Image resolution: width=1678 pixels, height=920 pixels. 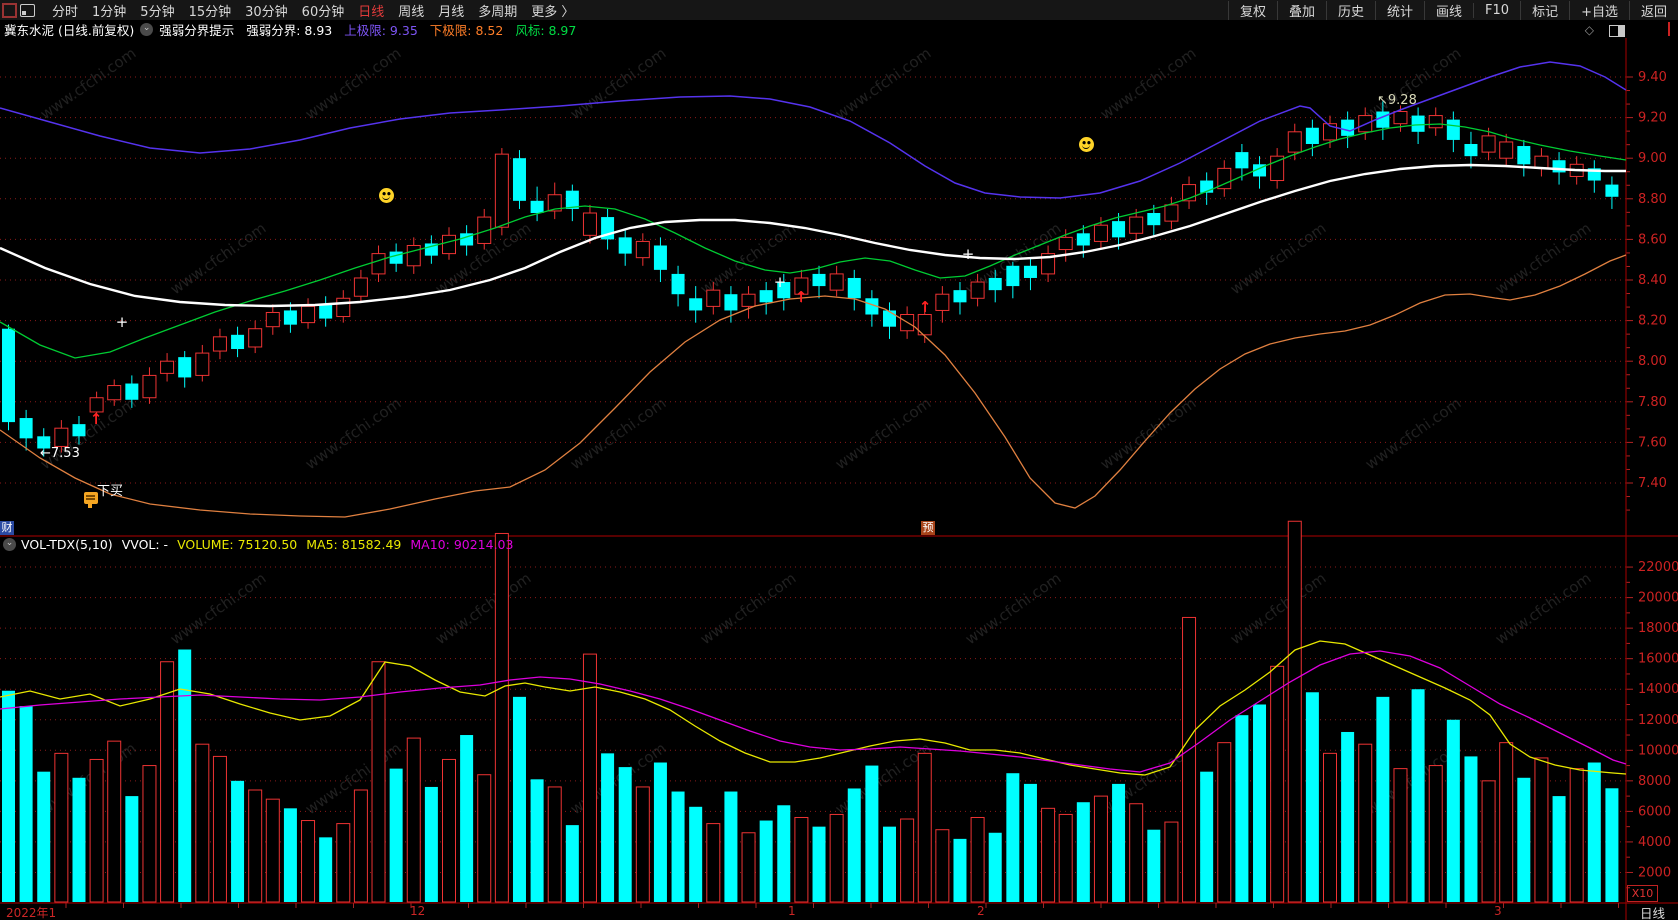 What do you see at coordinates (354, 544) in the screenshot?
I see `volume-ma5-value: MA5: 81582.49` at bounding box center [354, 544].